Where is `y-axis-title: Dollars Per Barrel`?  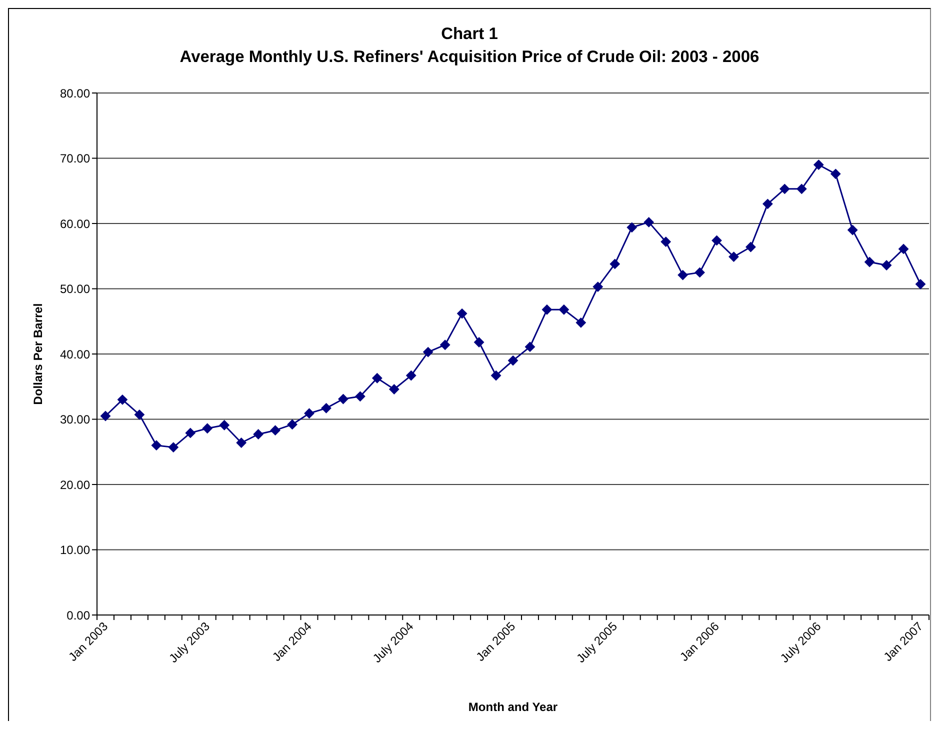 y-axis-title: Dollars Per Barrel is located at coordinates (38, 354).